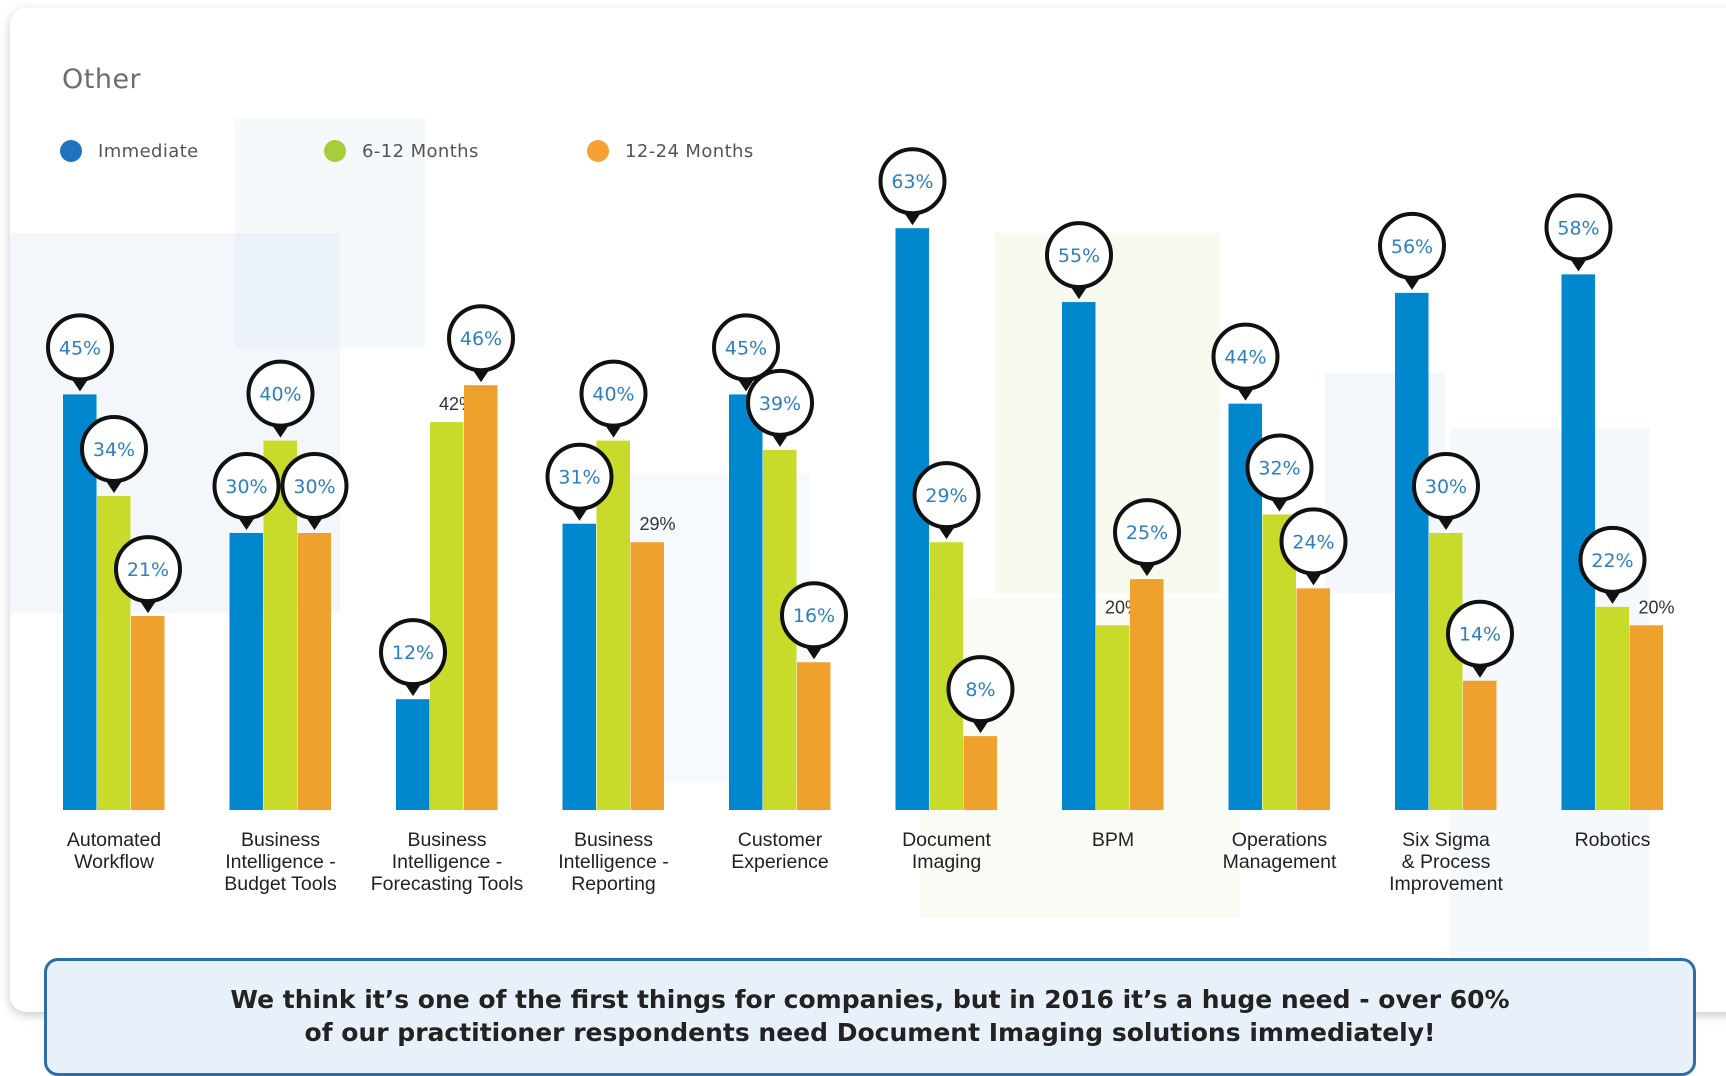  I want to click on value-bubble: 22%, so click(1612, 564).